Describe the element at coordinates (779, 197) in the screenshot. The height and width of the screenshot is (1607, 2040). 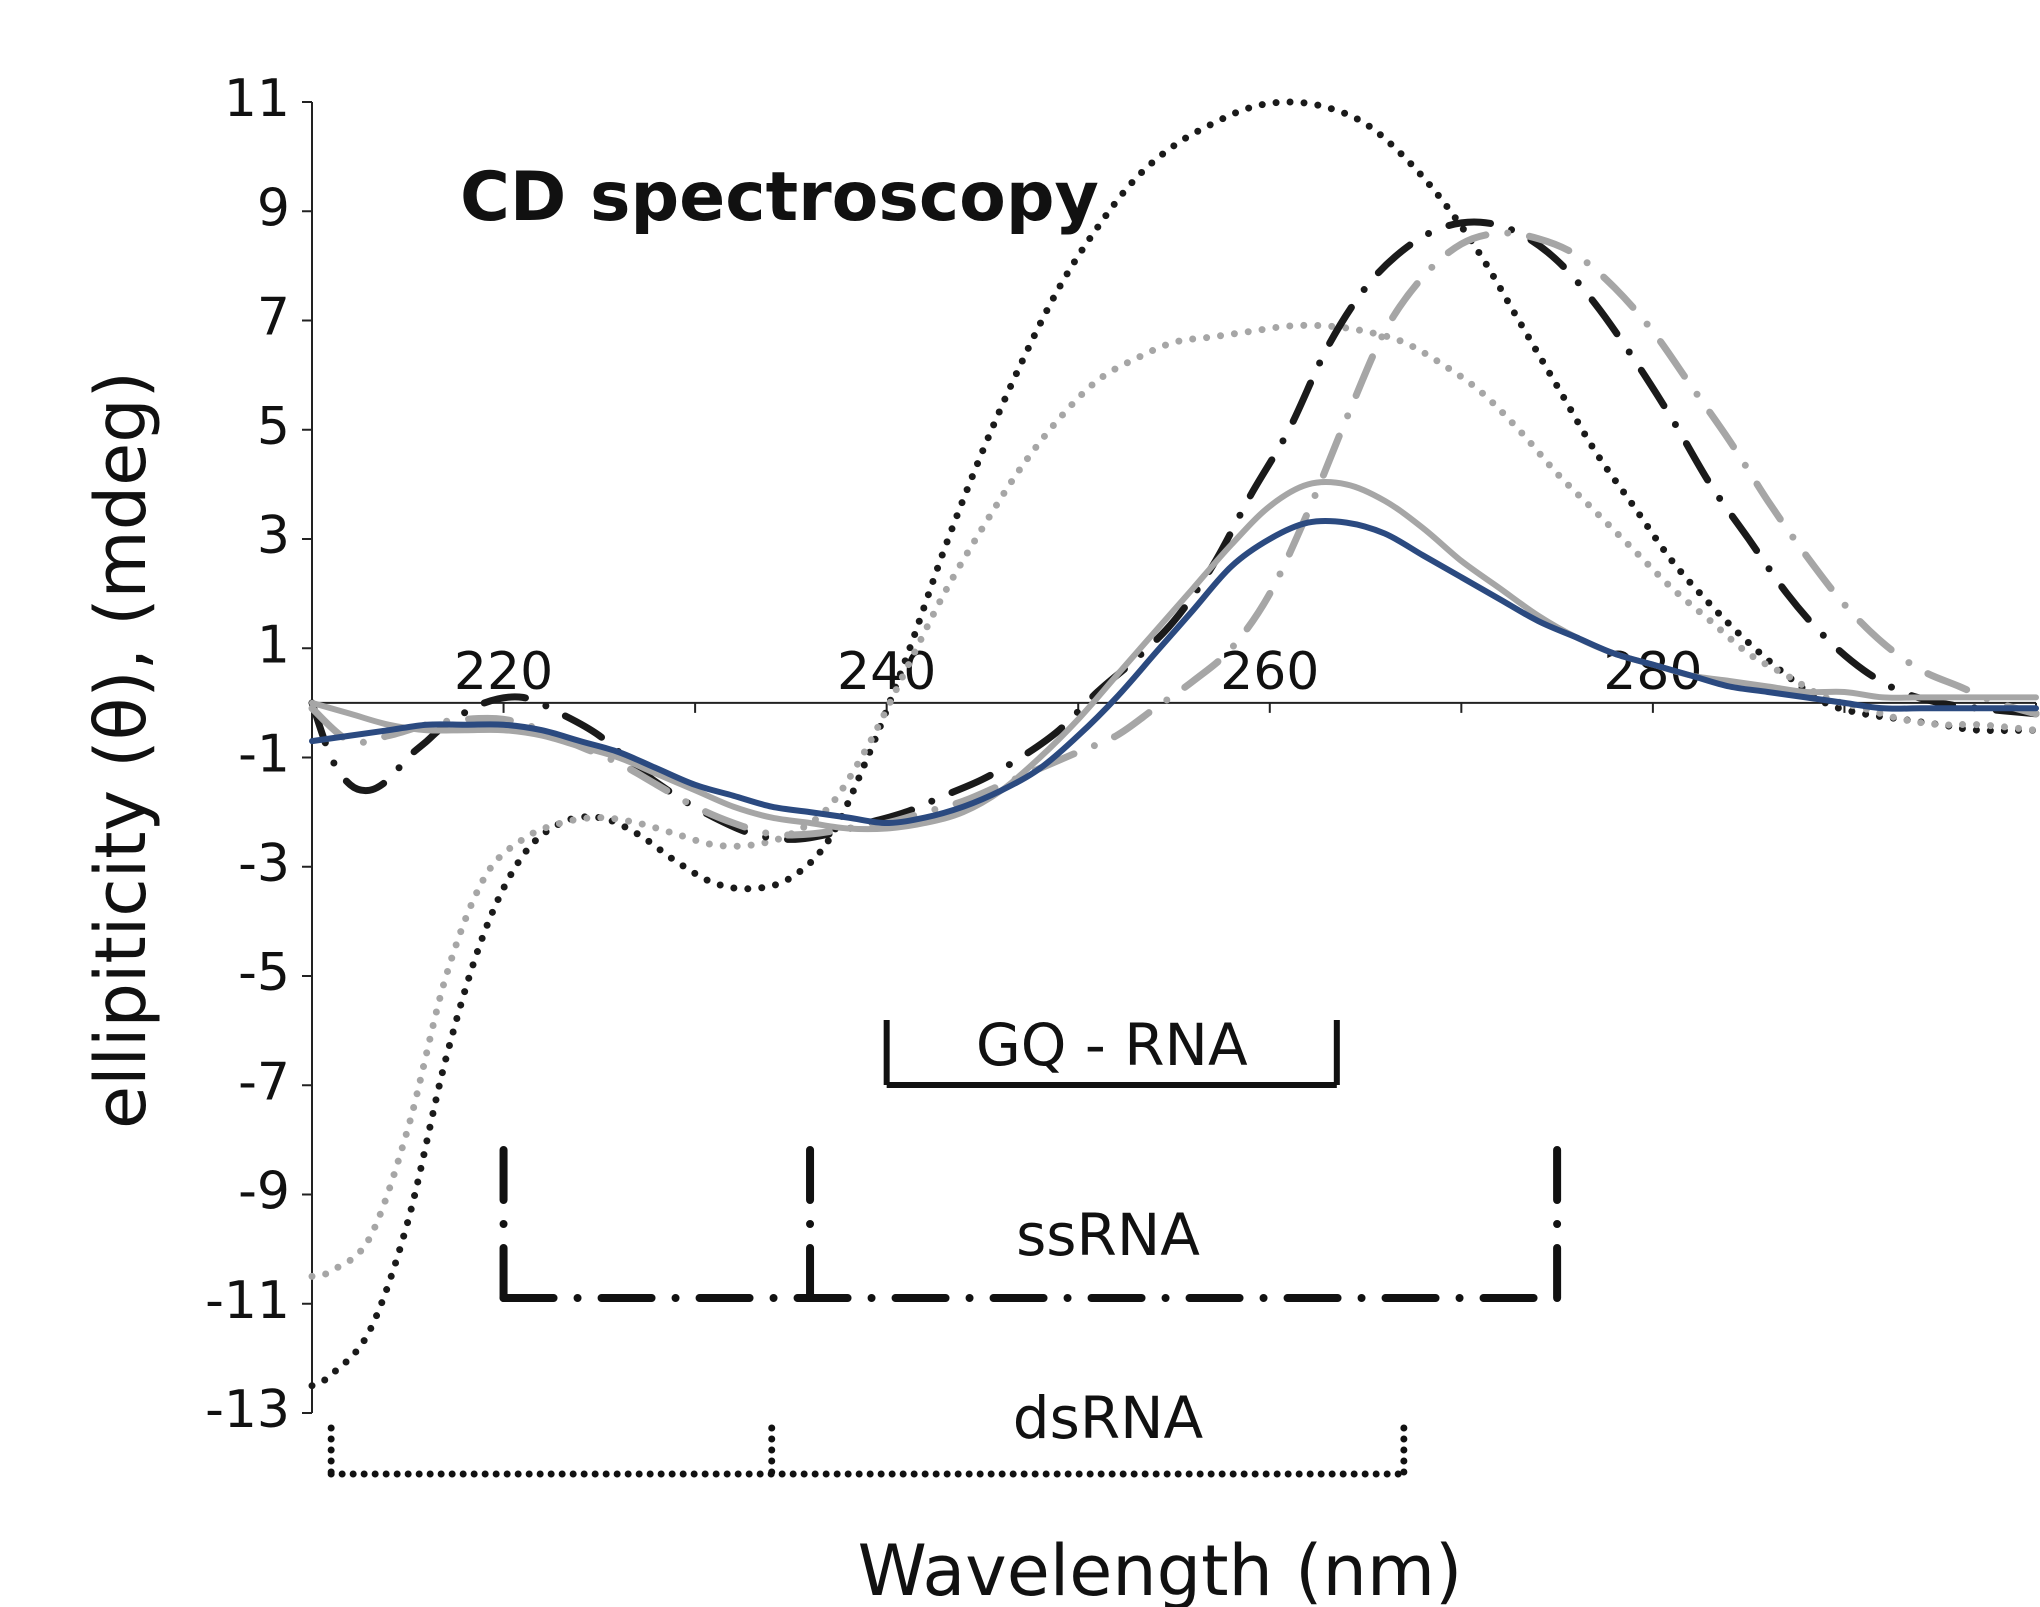
I see `chart-title: CD spectroscopy` at that location.